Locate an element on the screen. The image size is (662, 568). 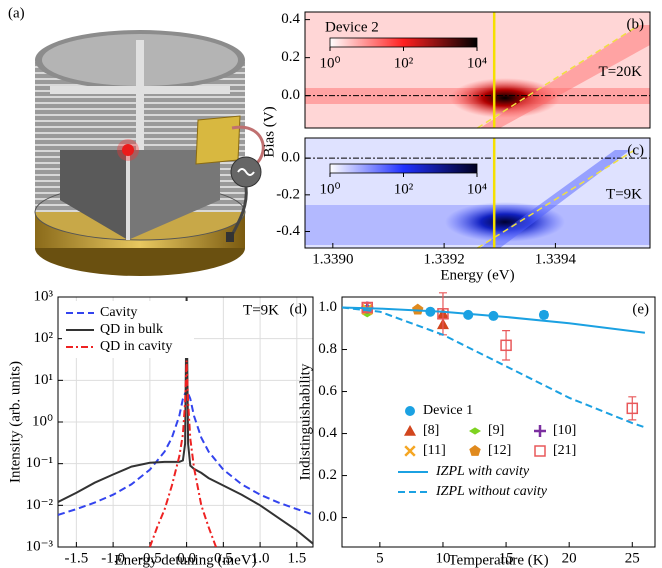
legend-label: Device 1 is located at coordinates (448, 410).